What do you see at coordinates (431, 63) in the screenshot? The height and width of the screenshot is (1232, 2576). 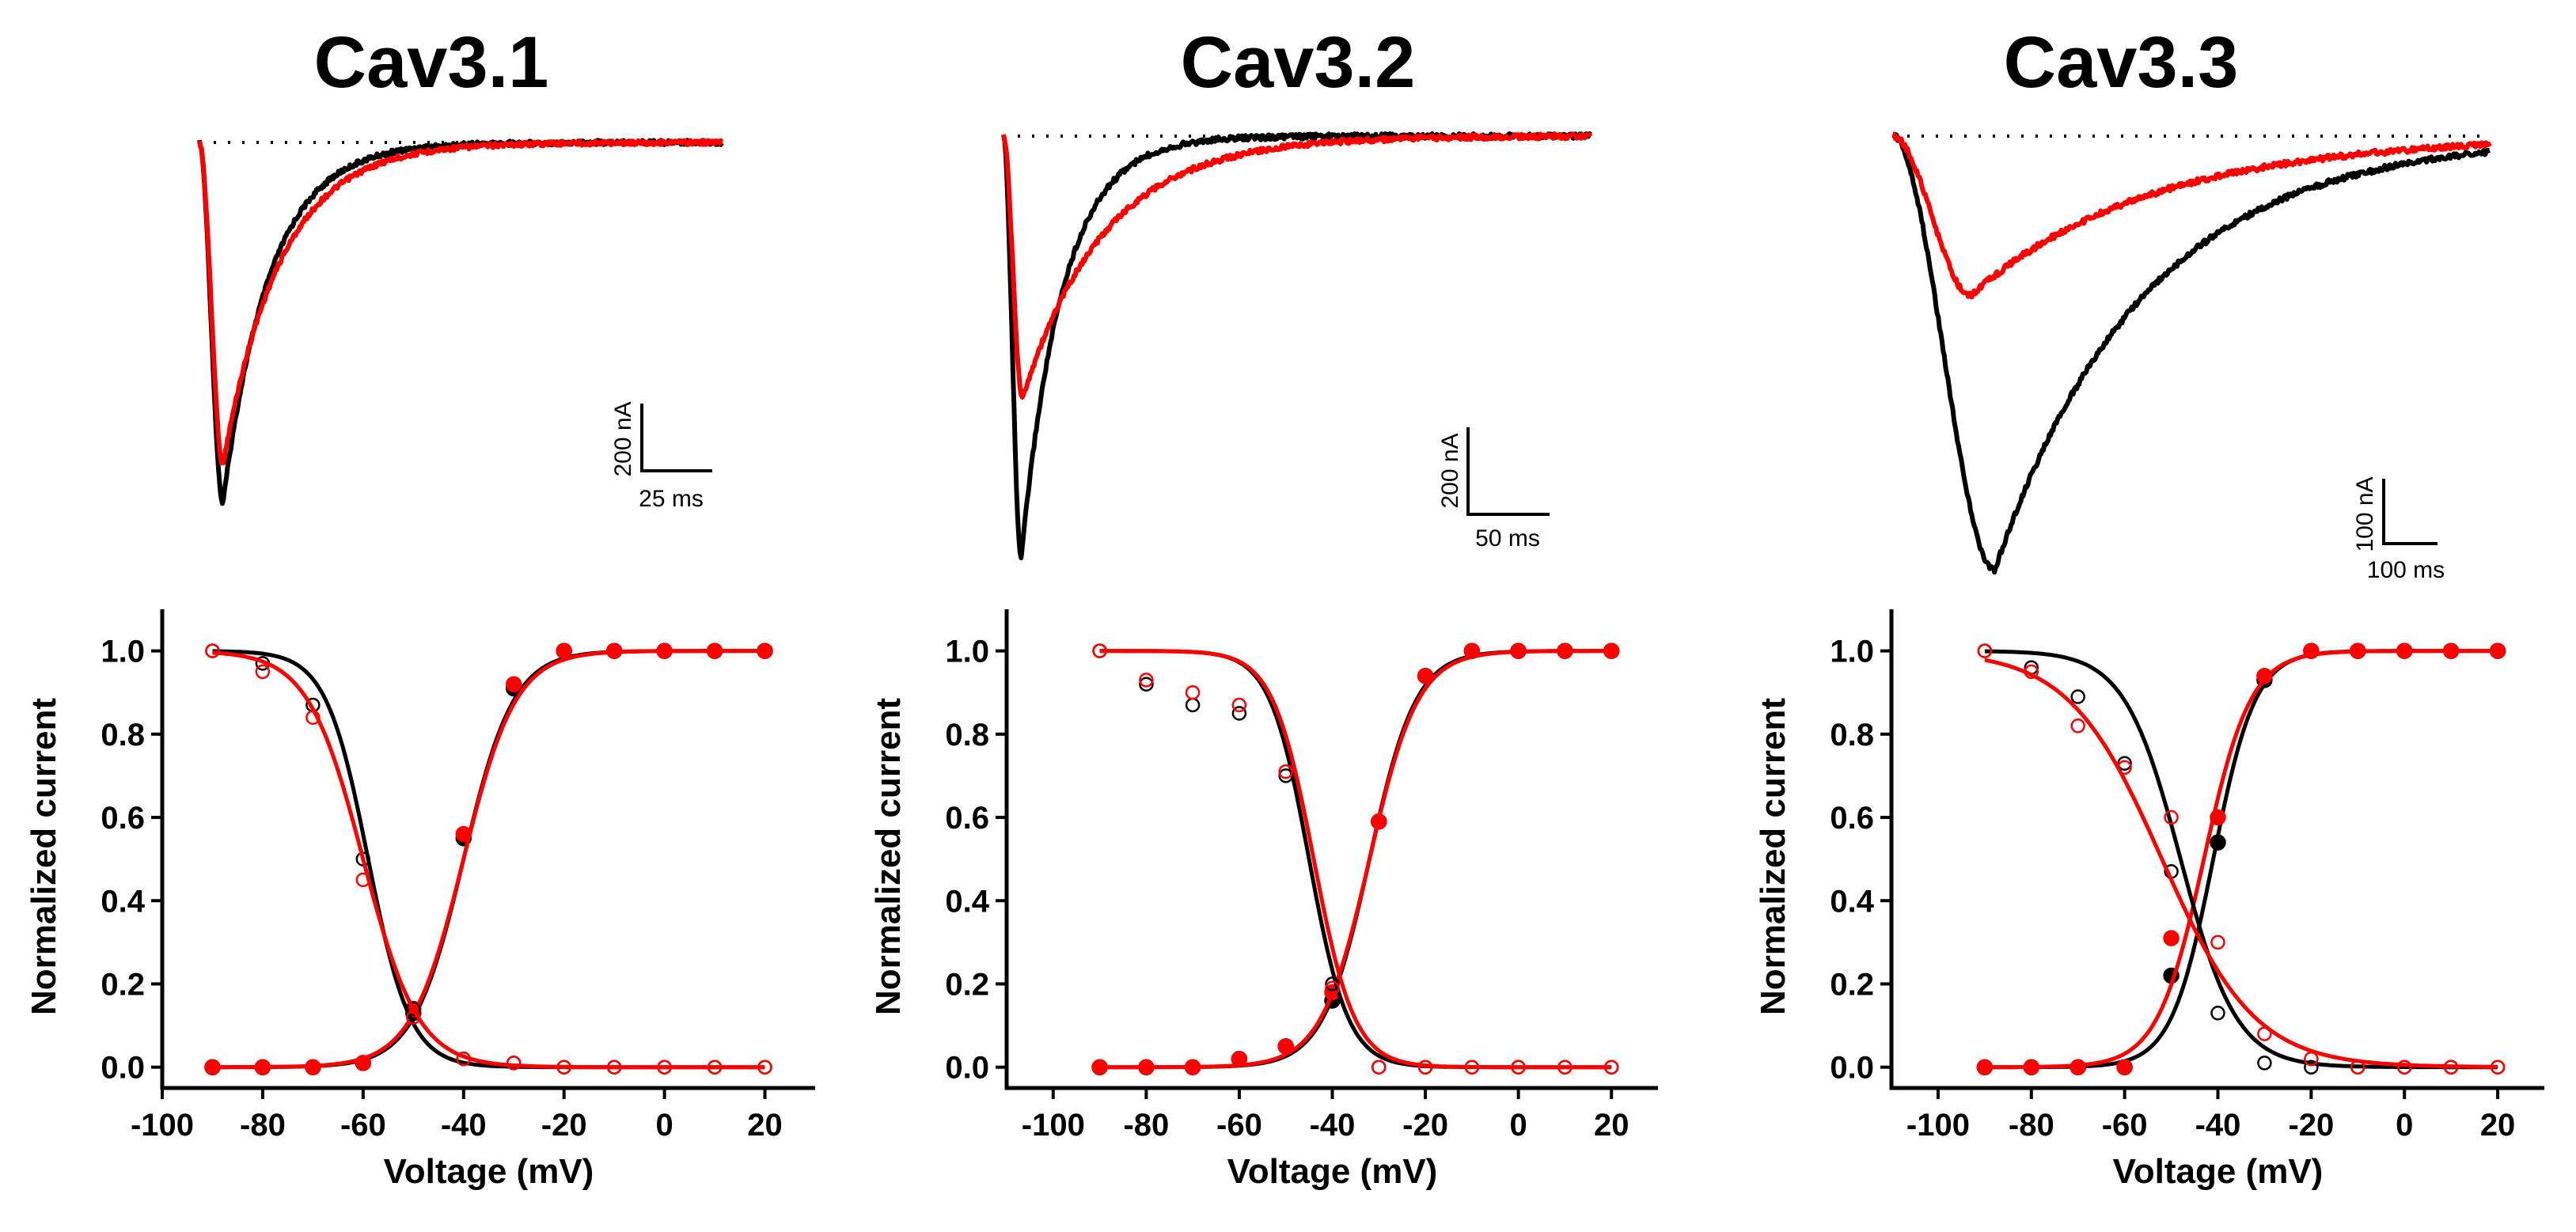 I see `panel-title-cav31: Cav3.1` at bounding box center [431, 63].